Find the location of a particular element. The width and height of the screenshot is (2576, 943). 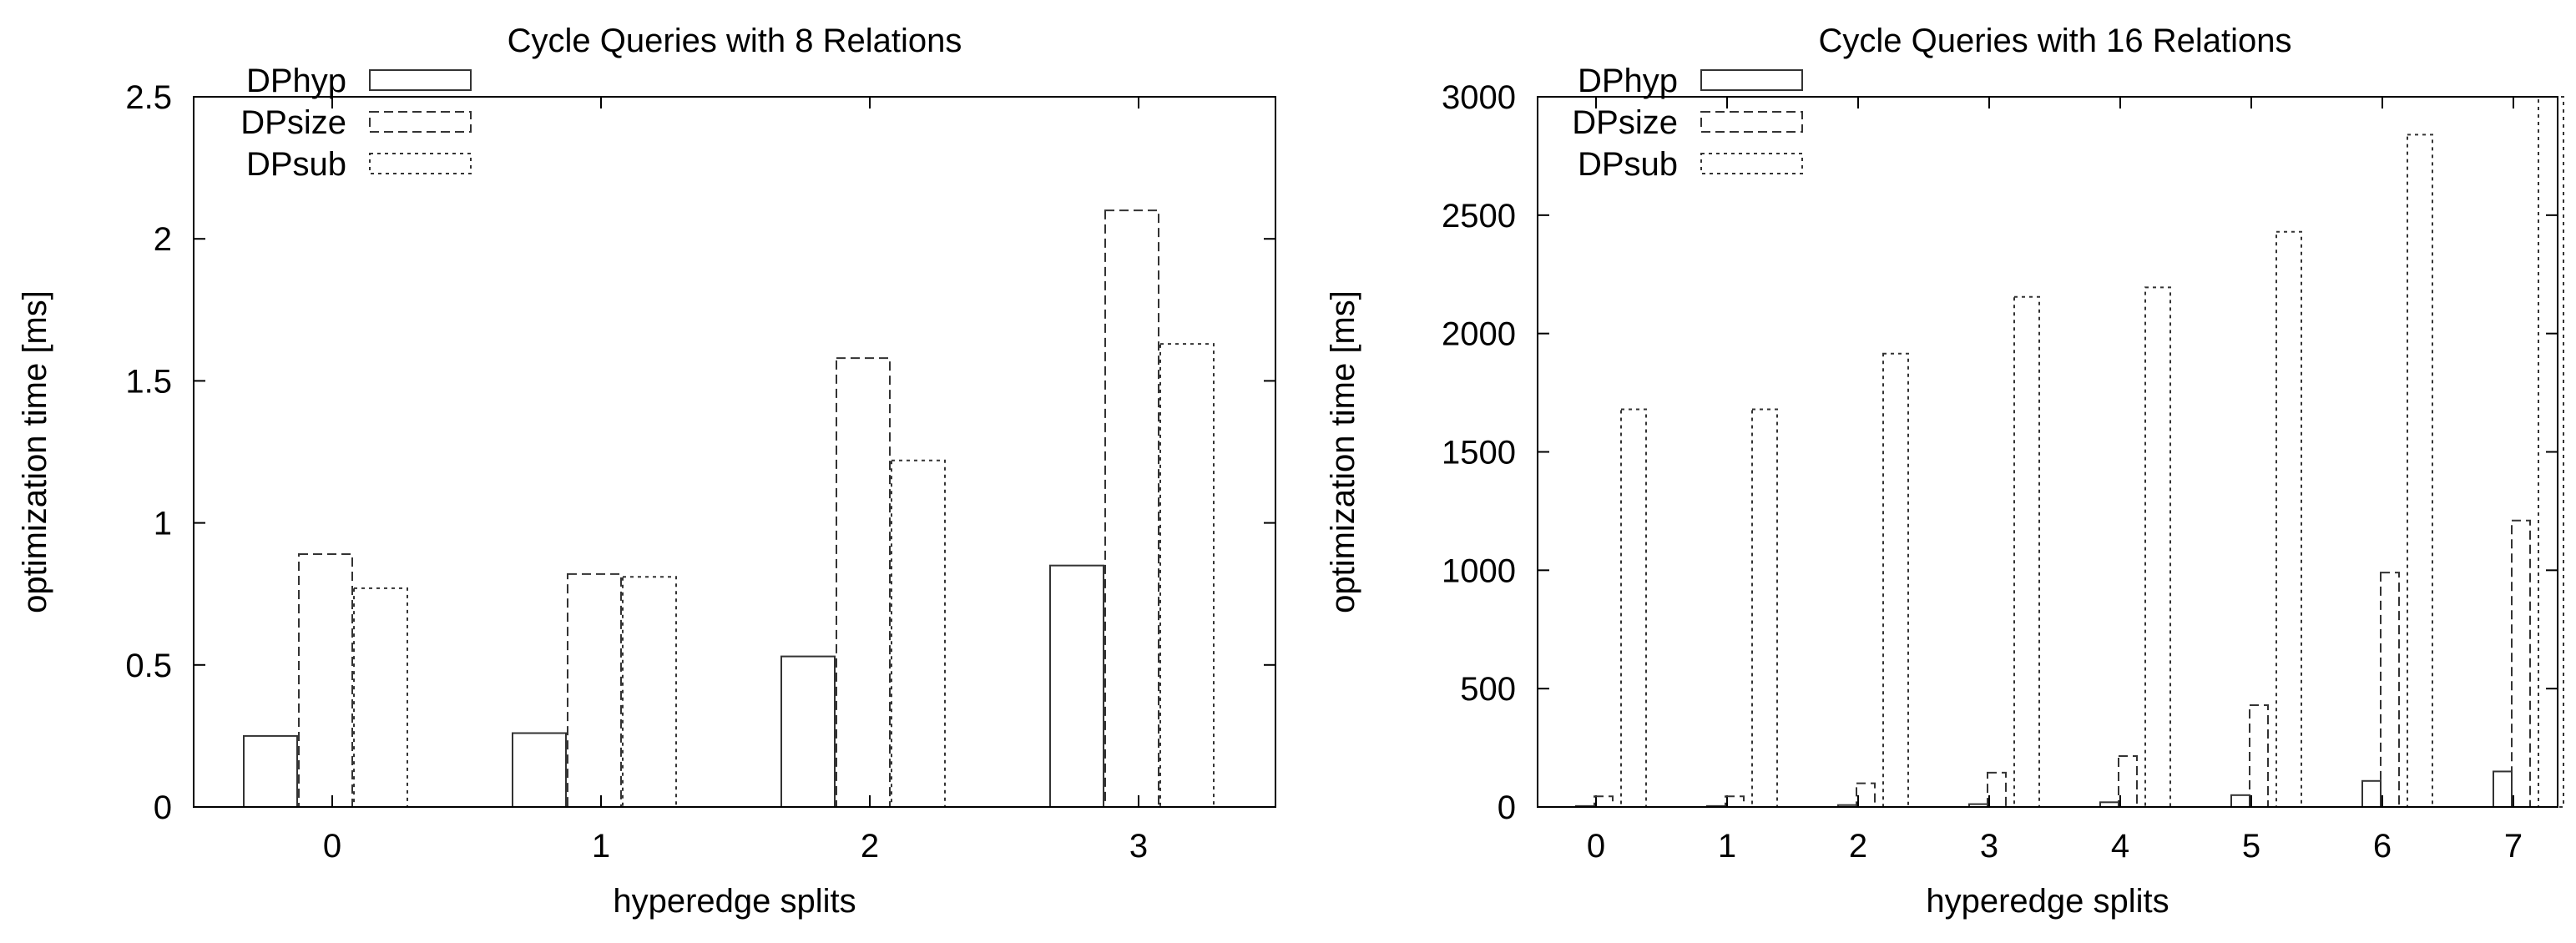

x-tick-label: 6 is located at coordinates (2382, 846).